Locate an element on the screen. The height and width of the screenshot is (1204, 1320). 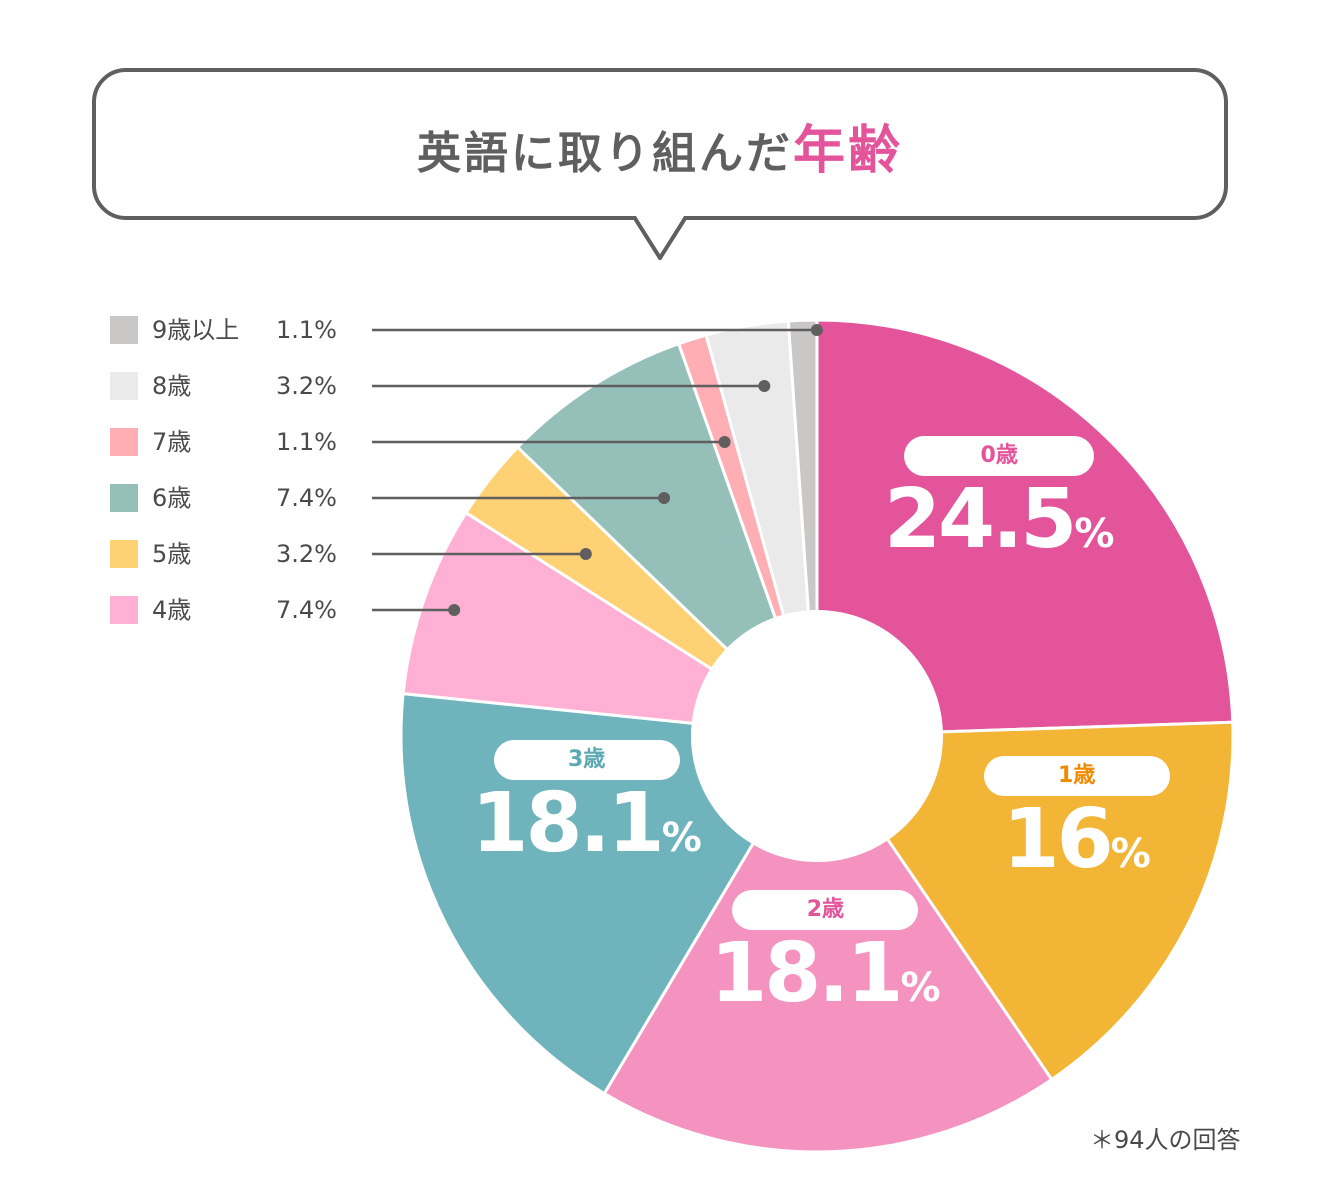
legend-label: 8歳 is located at coordinates (172, 386).